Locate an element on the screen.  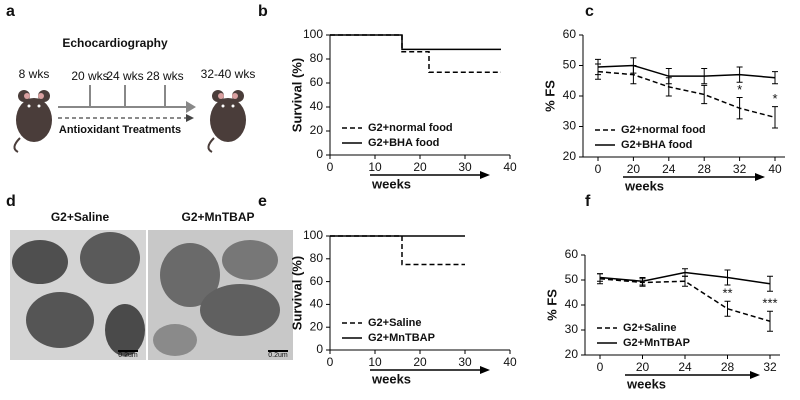
diagram-title: Echocardiography is located at coordinates (115, 43).